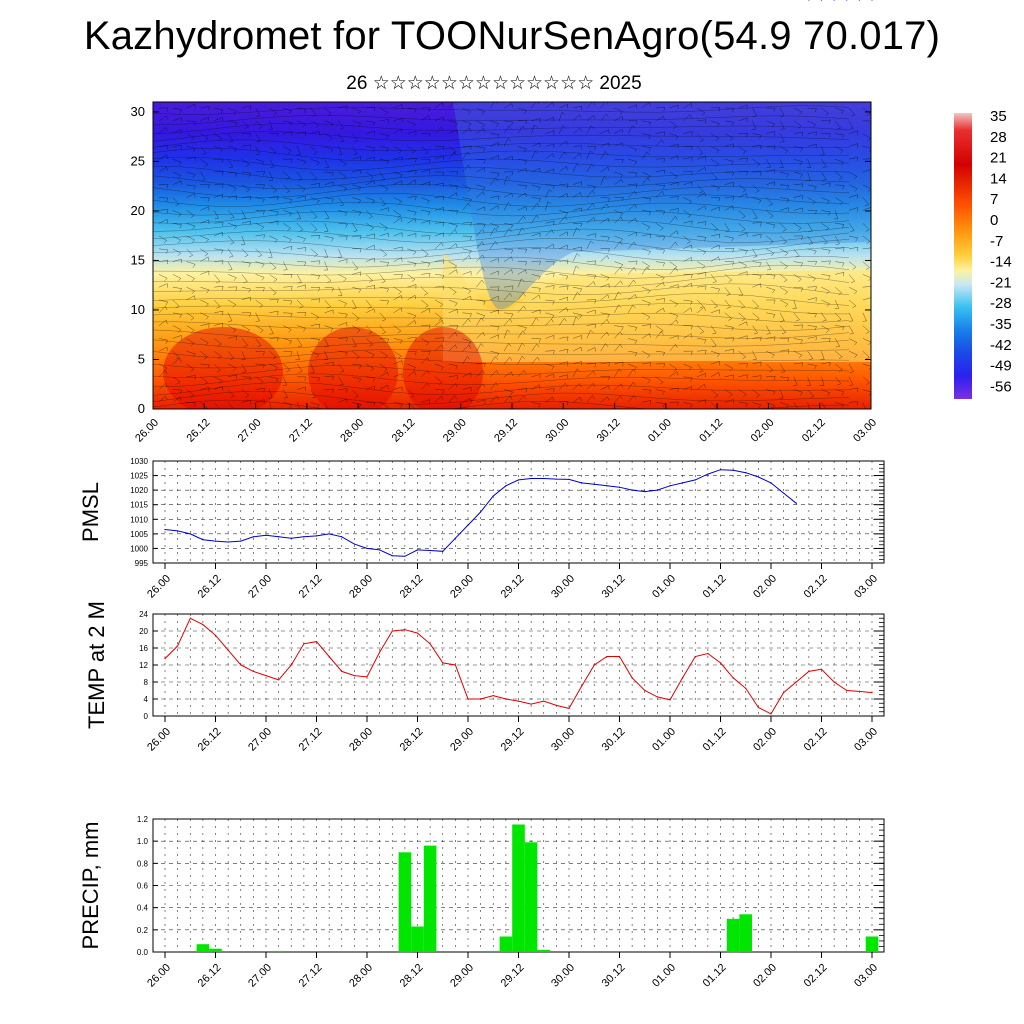 The image size is (1024, 1024). I want to click on colorbar-tick-label: -42, so click(1001, 345).